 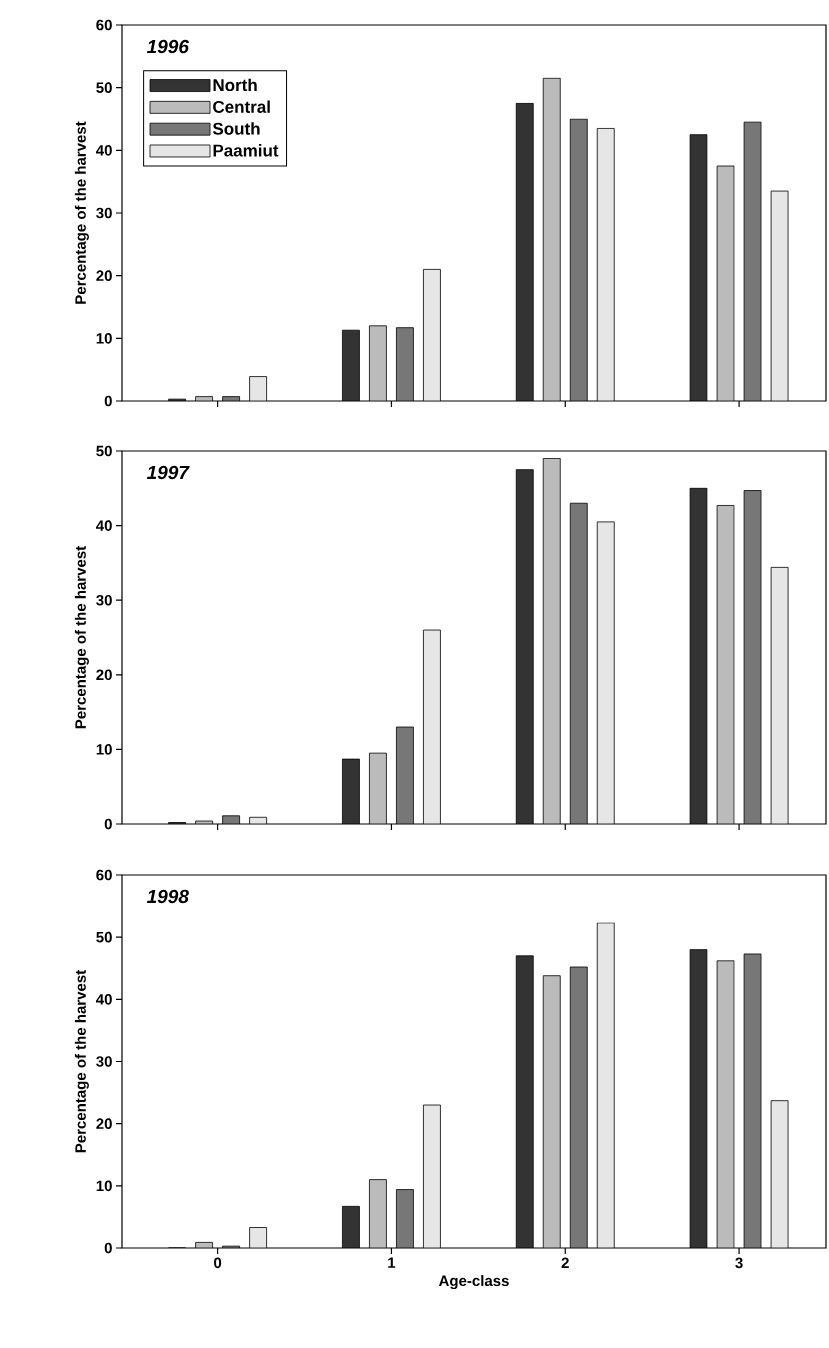 What do you see at coordinates (236, 128) in the screenshot?
I see `legend-label: South` at bounding box center [236, 128].